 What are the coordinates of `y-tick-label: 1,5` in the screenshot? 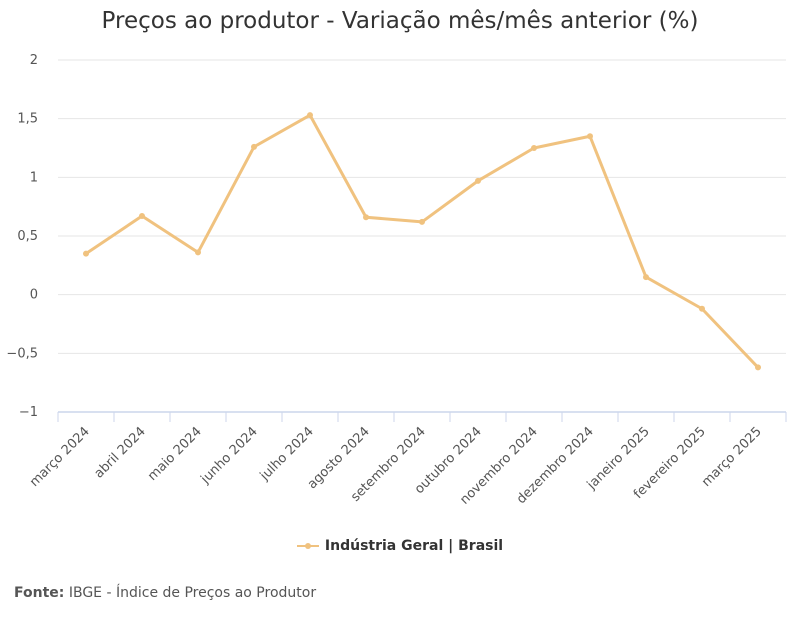 It's located at (27, 119).